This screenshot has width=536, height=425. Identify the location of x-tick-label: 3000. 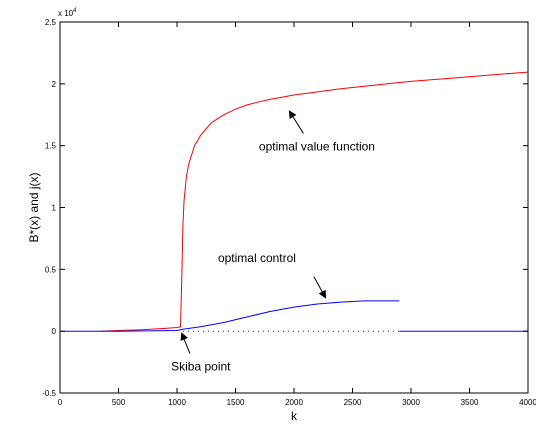
(411, 402).